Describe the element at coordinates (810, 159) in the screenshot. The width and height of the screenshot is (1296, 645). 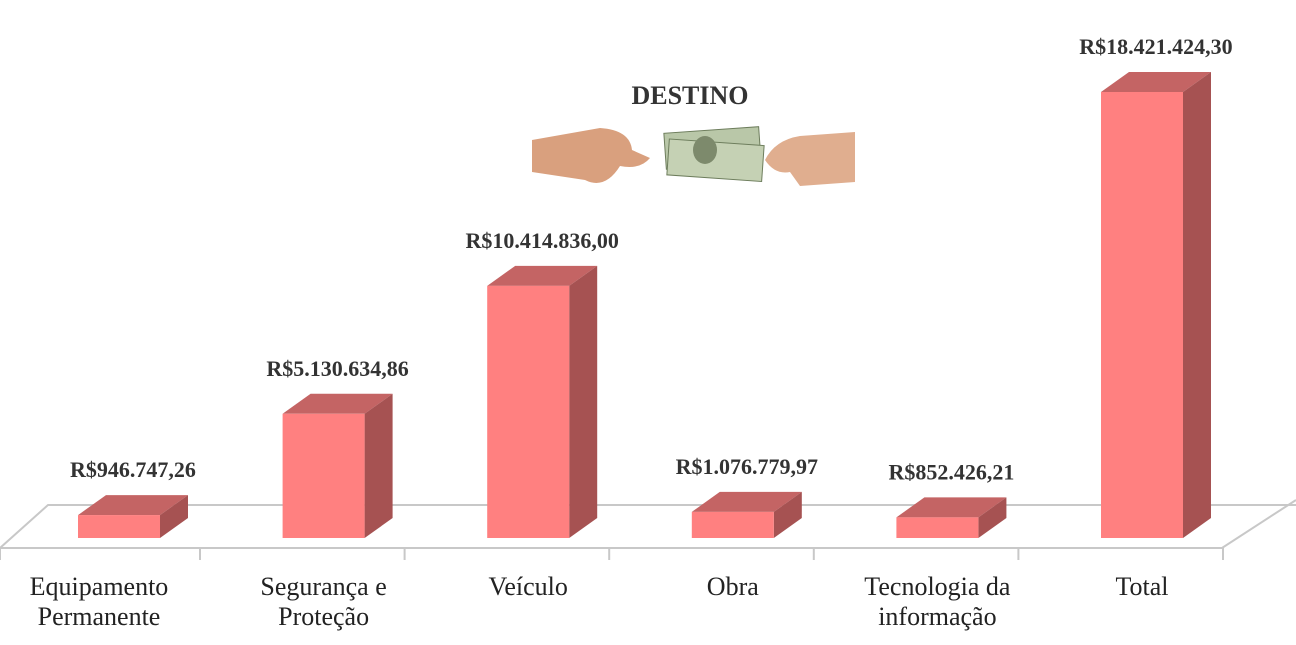
I see `hand-right` at that location.